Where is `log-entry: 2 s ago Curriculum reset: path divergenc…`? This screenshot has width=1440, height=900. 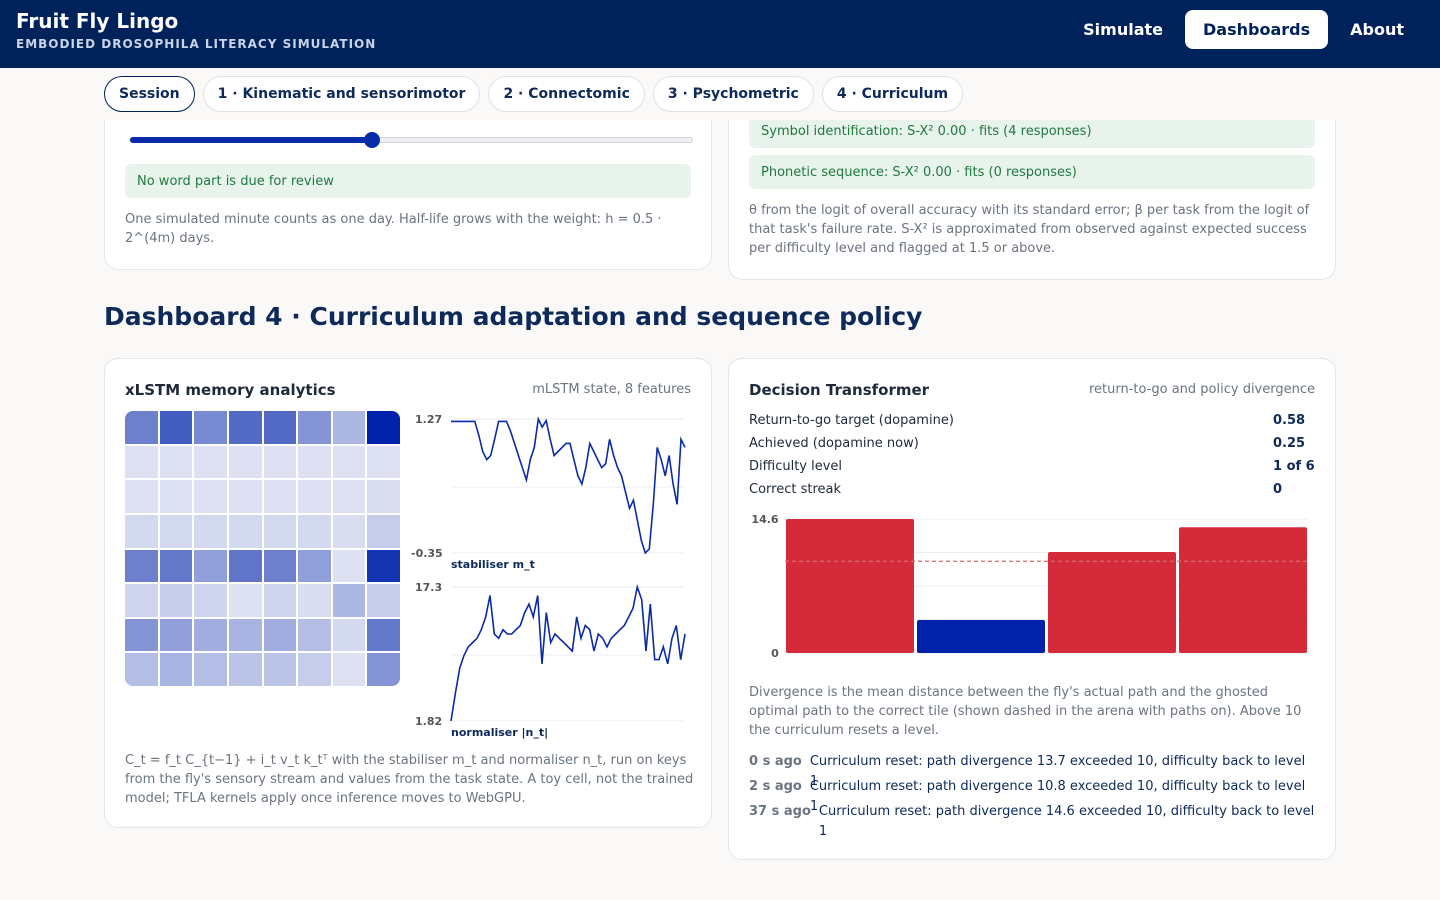
log-entry: 2 s ago Curriculum reset: path divergenc… is located at coordinates (1032, 797).